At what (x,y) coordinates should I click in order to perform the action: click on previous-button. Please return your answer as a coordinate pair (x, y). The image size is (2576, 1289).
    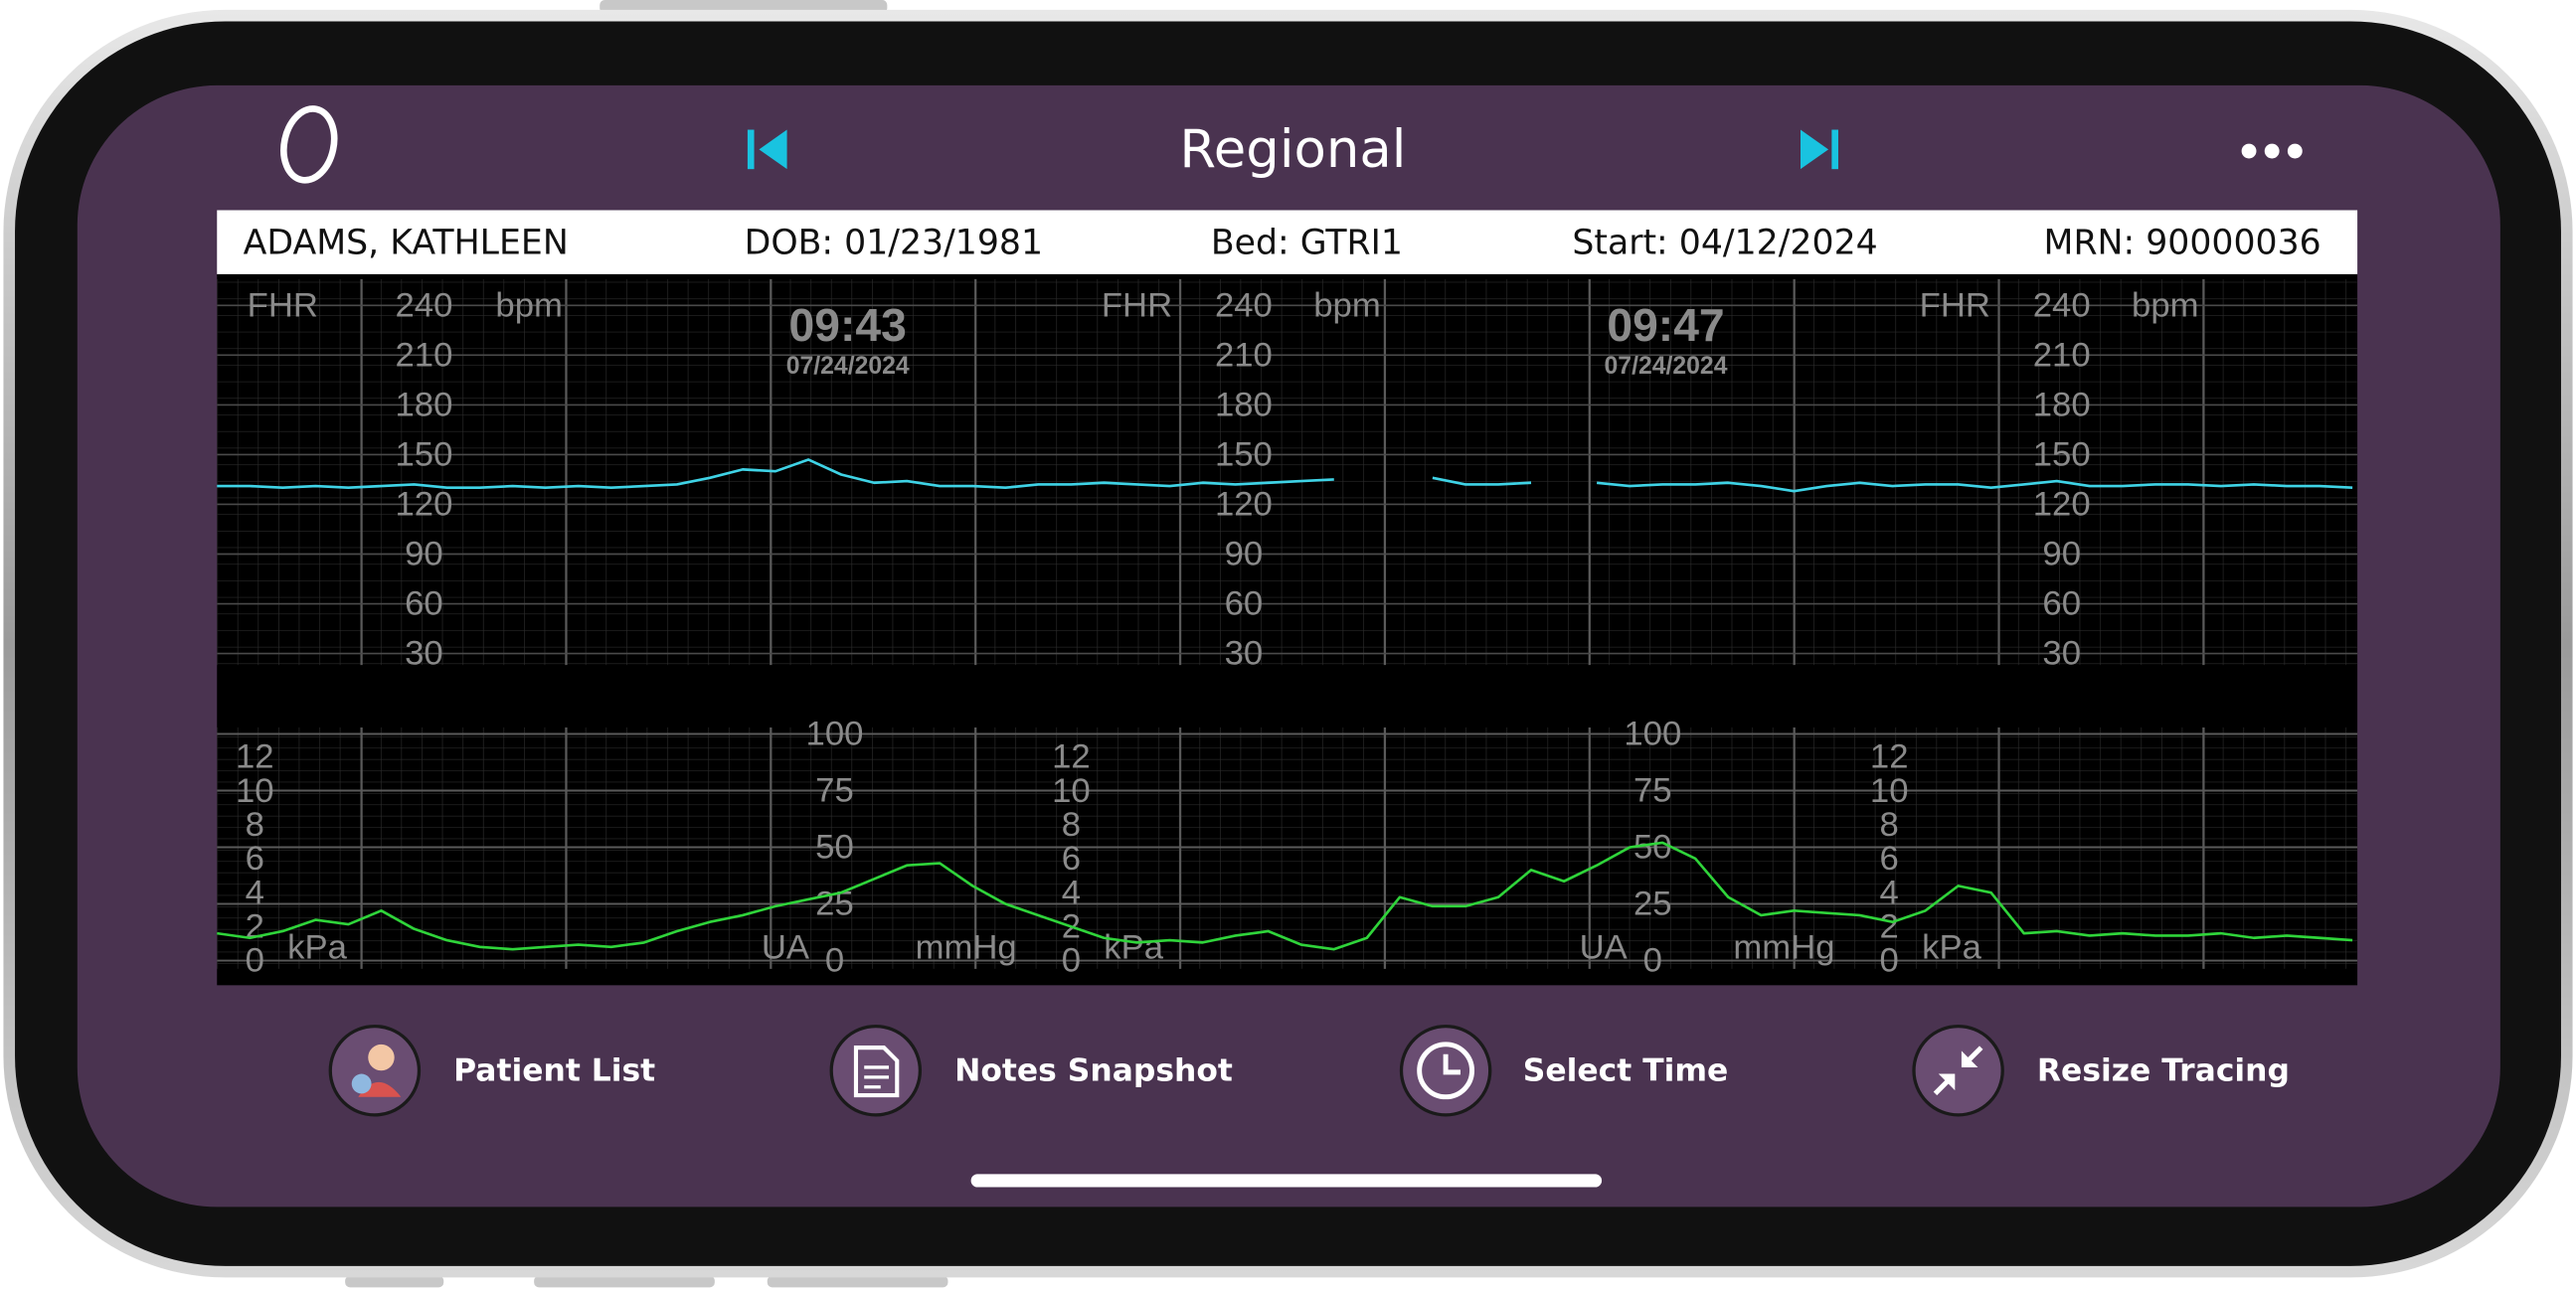
    Looking at the image, I should click on (767, 149).